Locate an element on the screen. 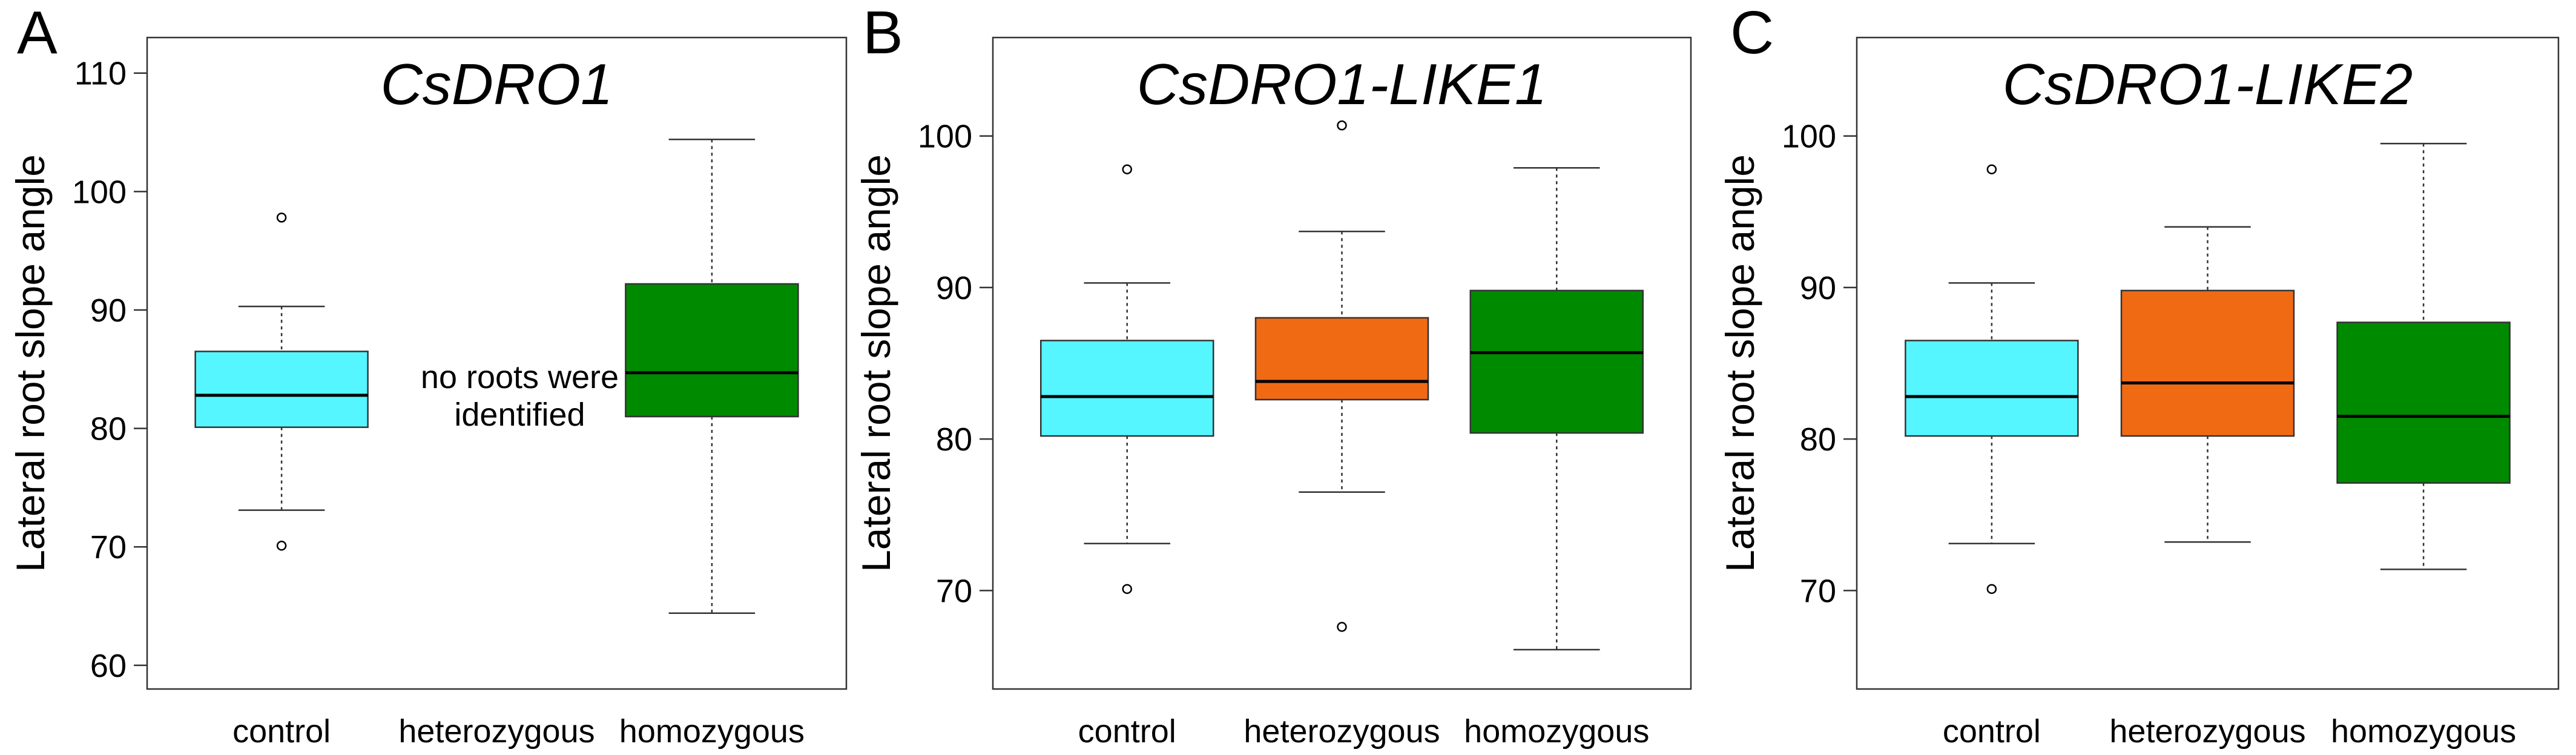 This screenshot has width=2576, height=755. chart-title: CsDRO1-LIKE2 is located at coordinates (2208, 84).